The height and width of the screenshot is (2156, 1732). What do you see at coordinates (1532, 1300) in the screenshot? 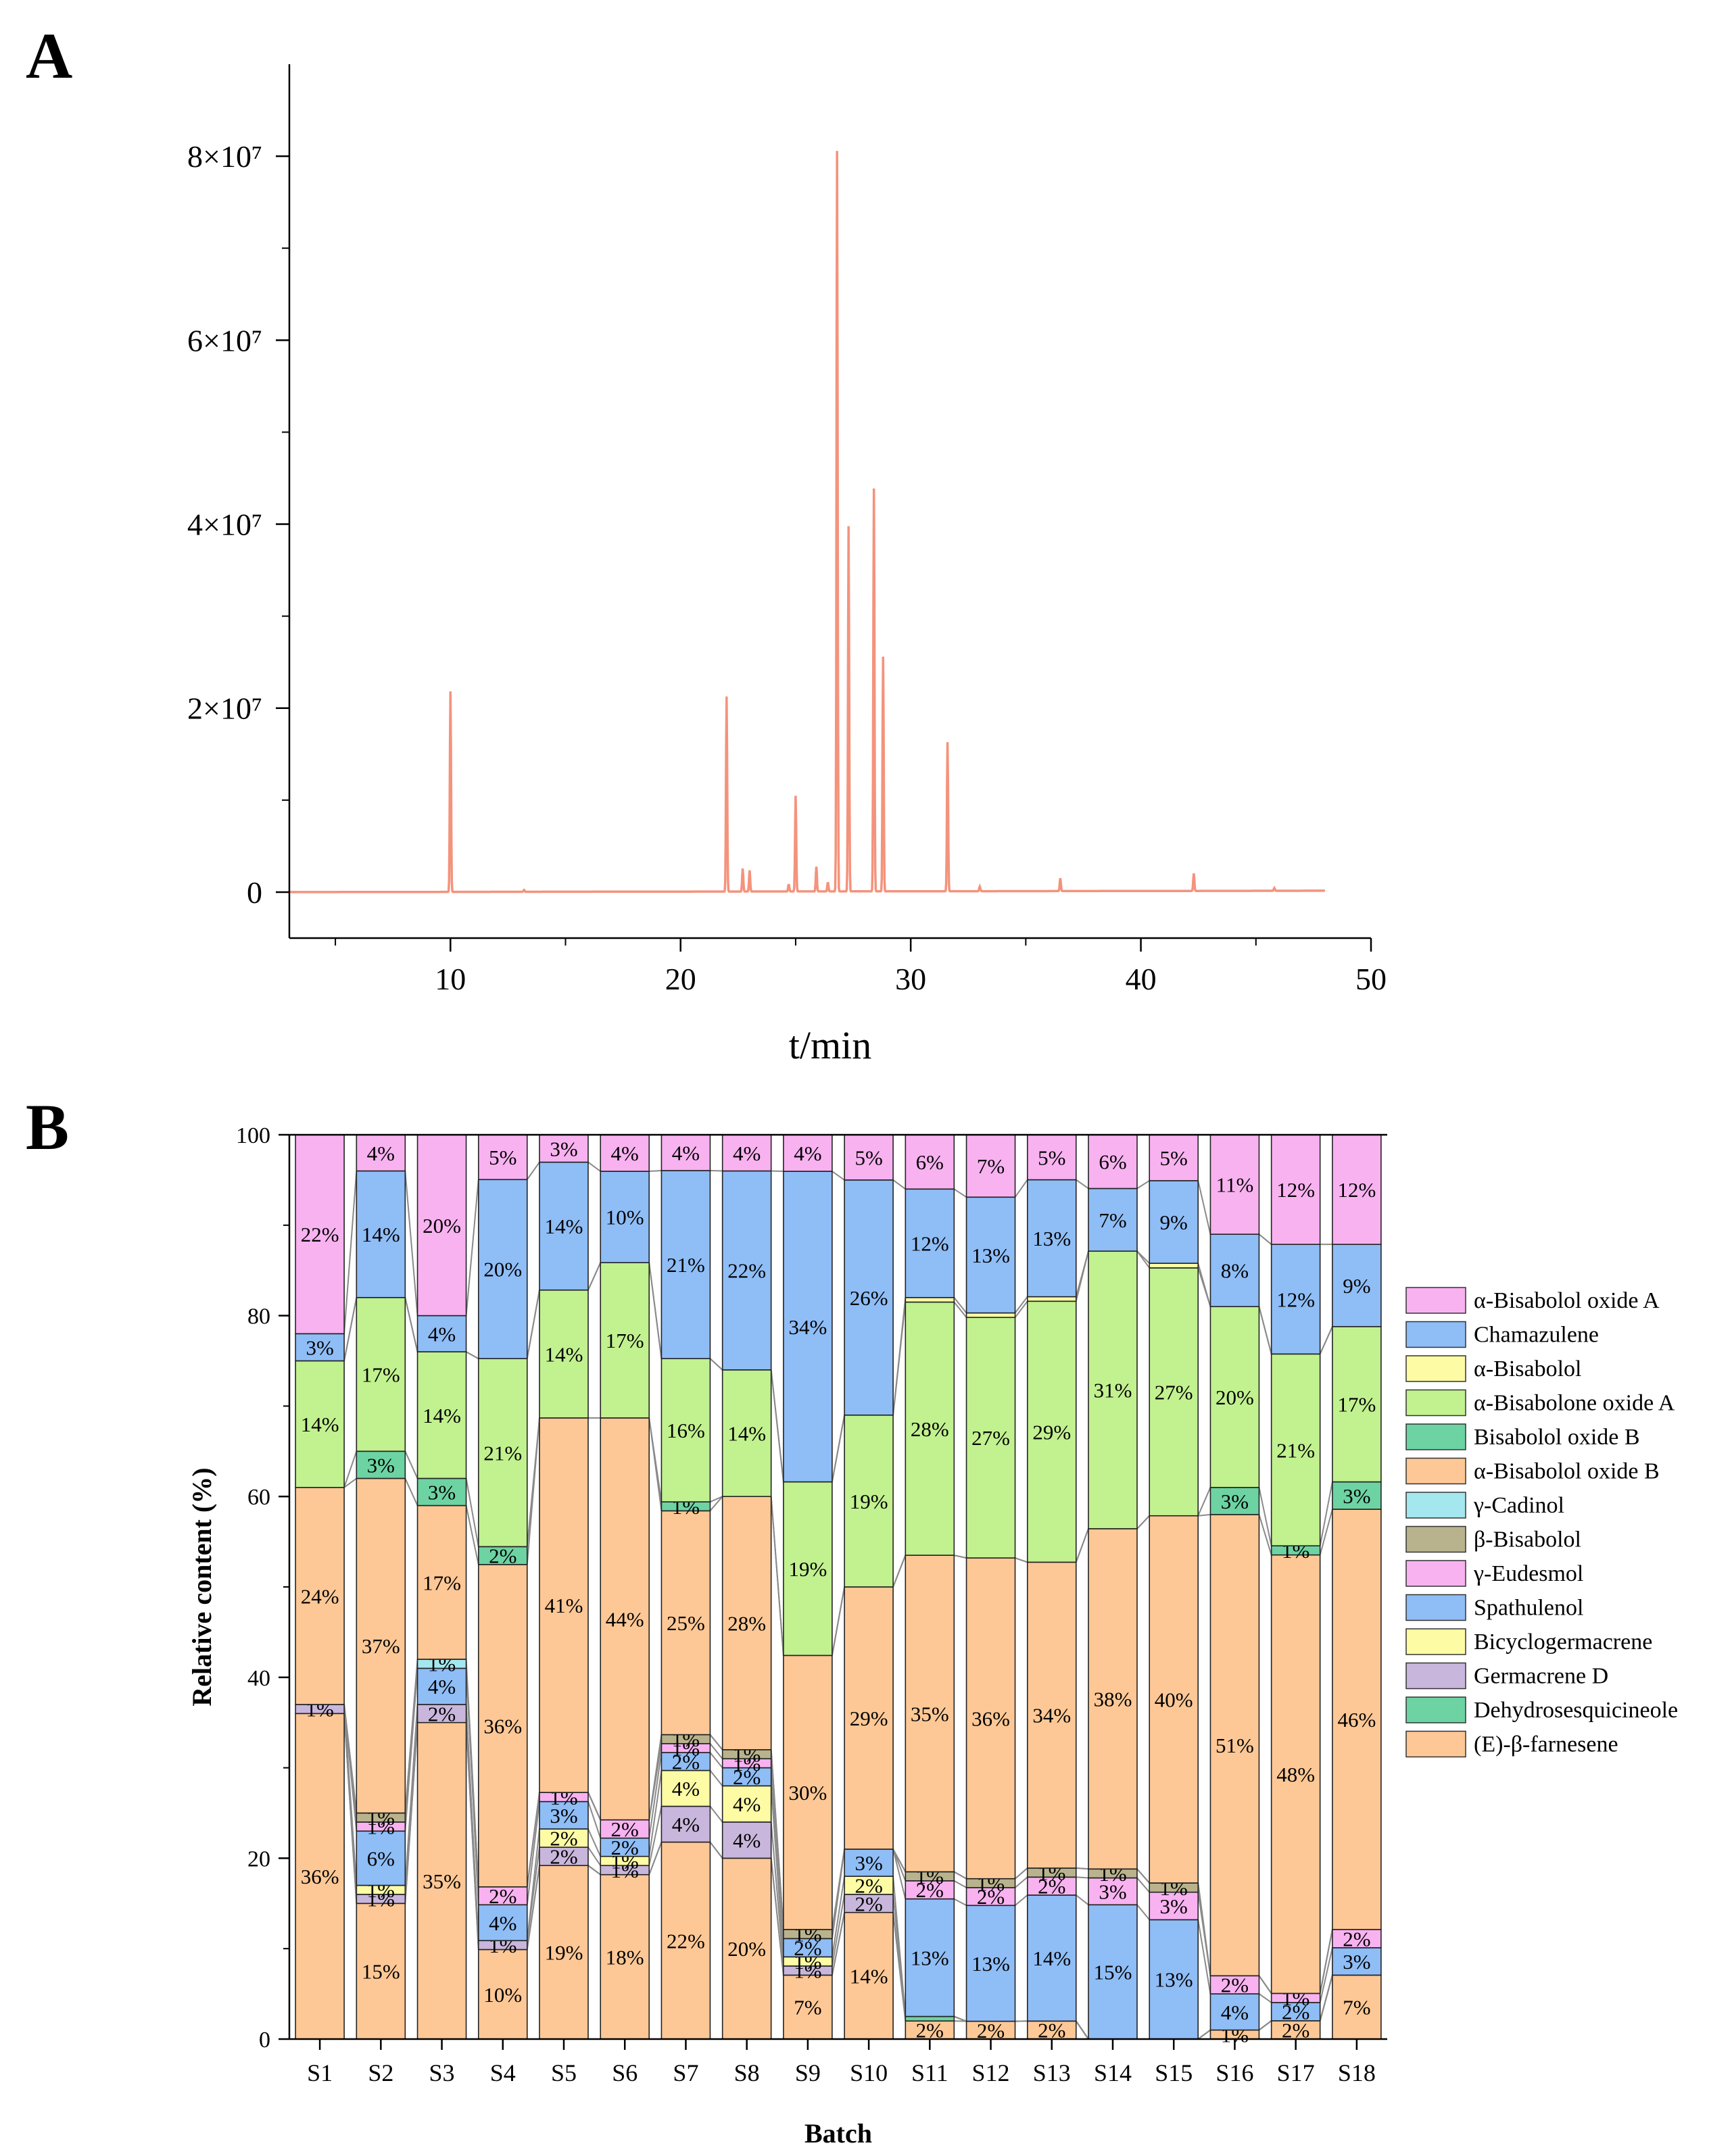
I see `legend-item: α-Bisabolol oxide A` at bounding box center [1532, 1300].